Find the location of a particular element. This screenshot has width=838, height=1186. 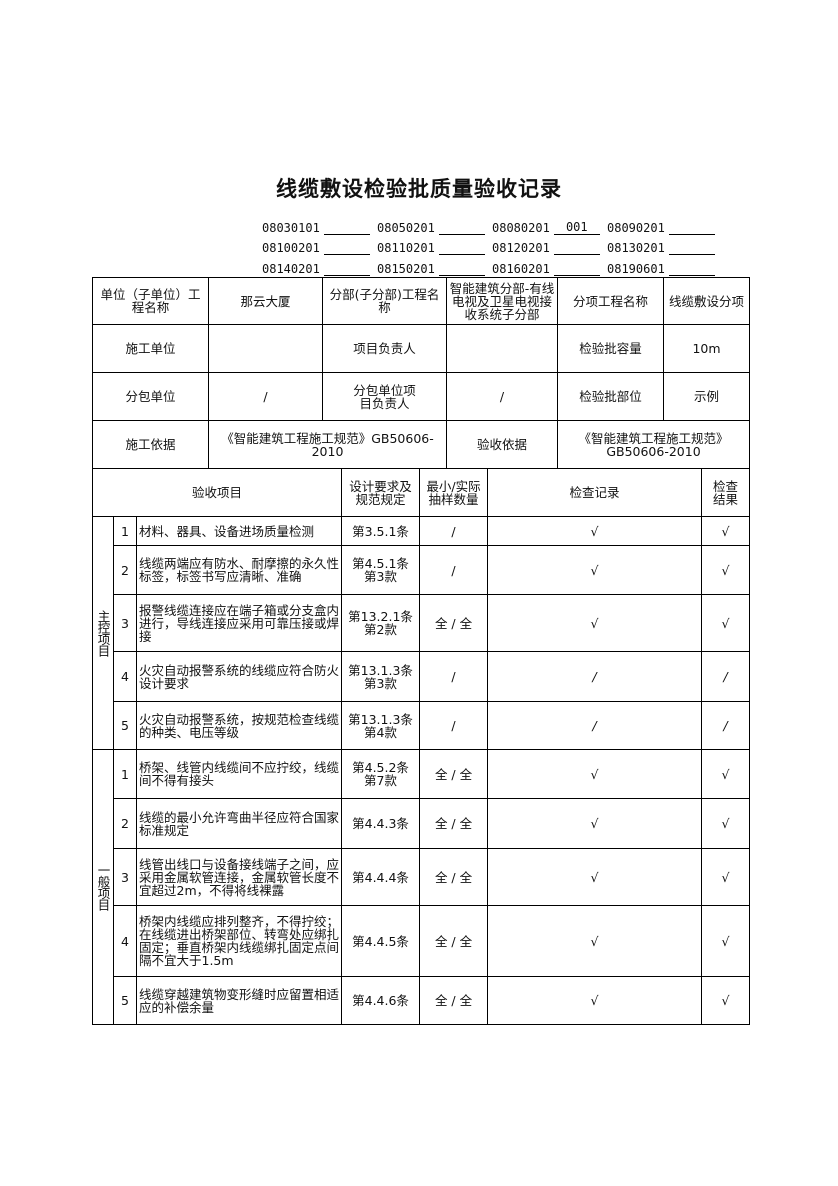

design-clause: 第13.2.1条第2款 is located at coordinates (381, 623).